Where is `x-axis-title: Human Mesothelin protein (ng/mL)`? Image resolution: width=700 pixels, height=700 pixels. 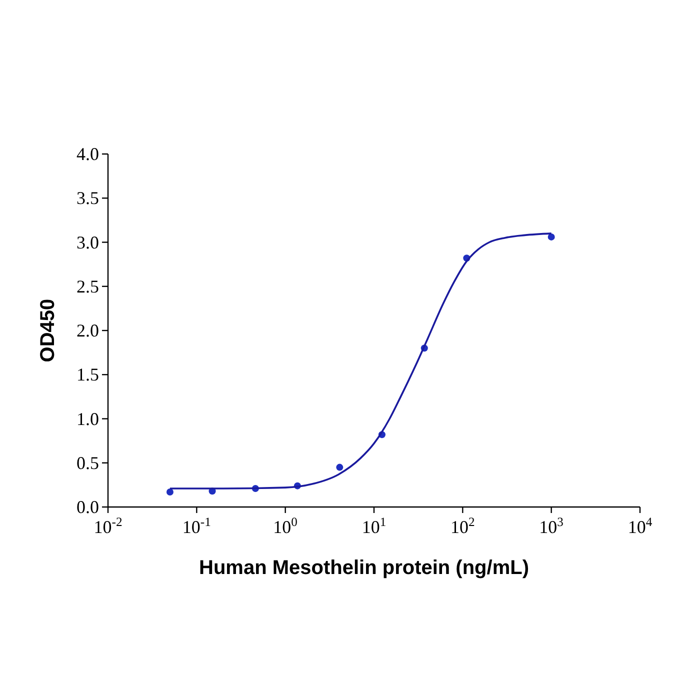 x-axis-title: Human Mesothelin protein (ng/mL) is located at coordinates (364, 568).